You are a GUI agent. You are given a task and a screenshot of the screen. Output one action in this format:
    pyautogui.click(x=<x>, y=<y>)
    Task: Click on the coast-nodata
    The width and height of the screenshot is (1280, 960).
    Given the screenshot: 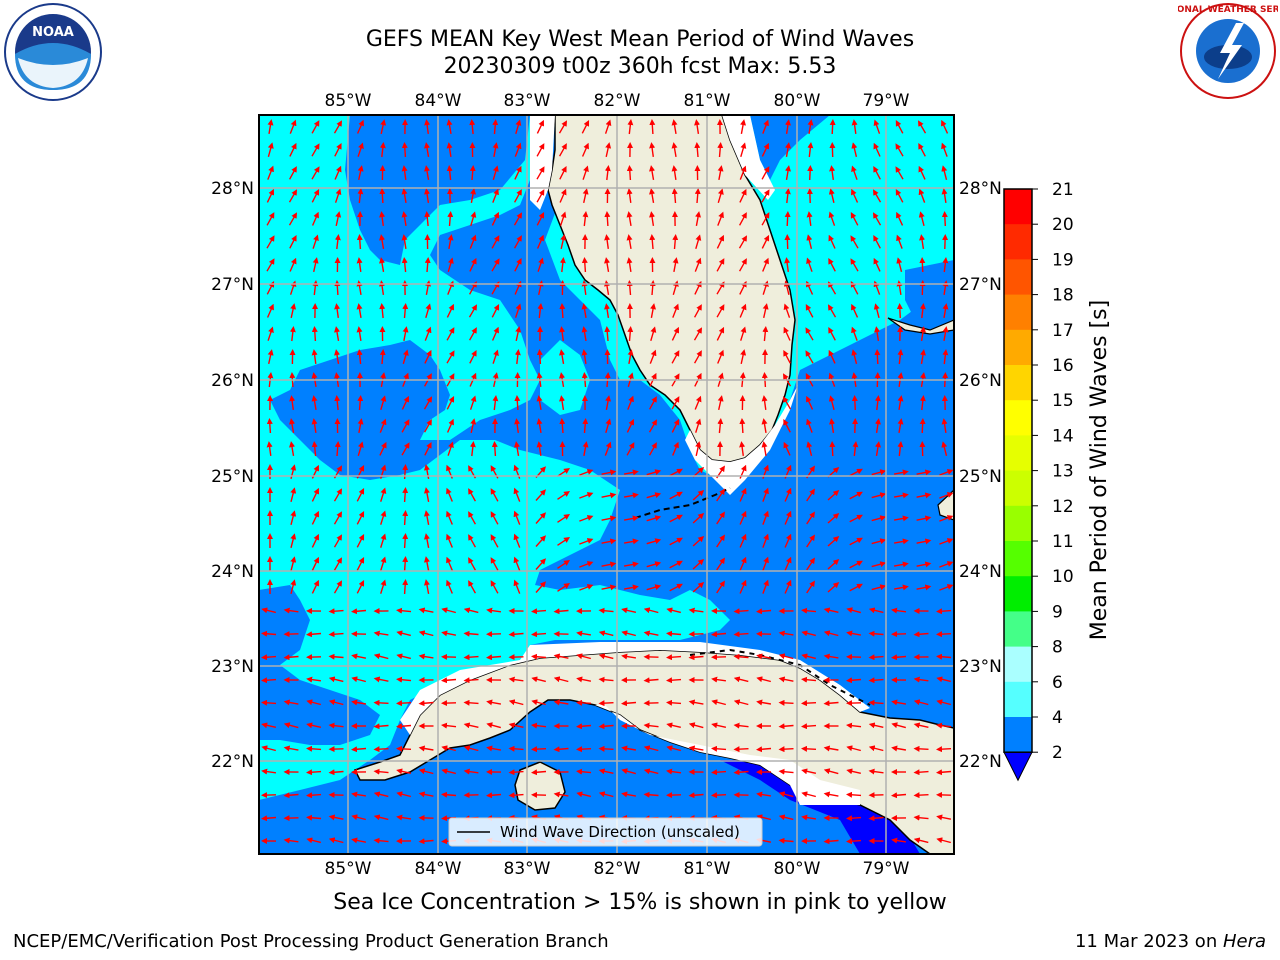 What is the action you would take?
    pyautogui.click(x=727, y=755)
    